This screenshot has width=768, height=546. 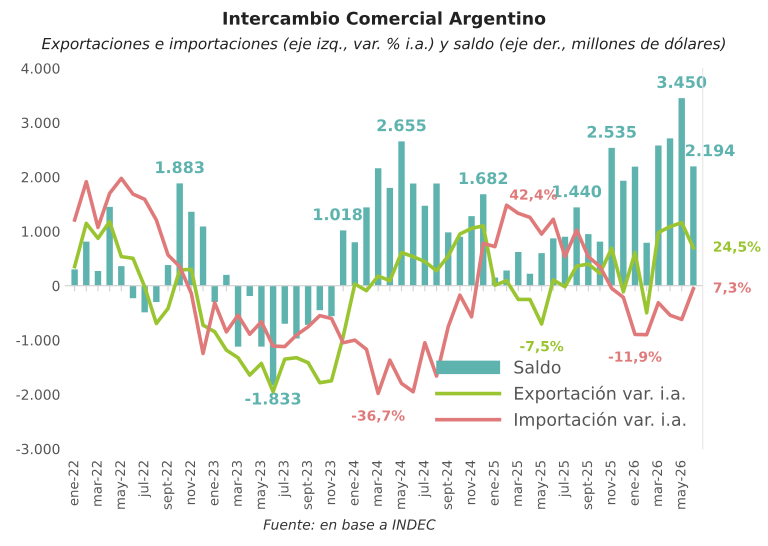 I want to click on y-tick-label: 3.000, so click(x=41, y=123).